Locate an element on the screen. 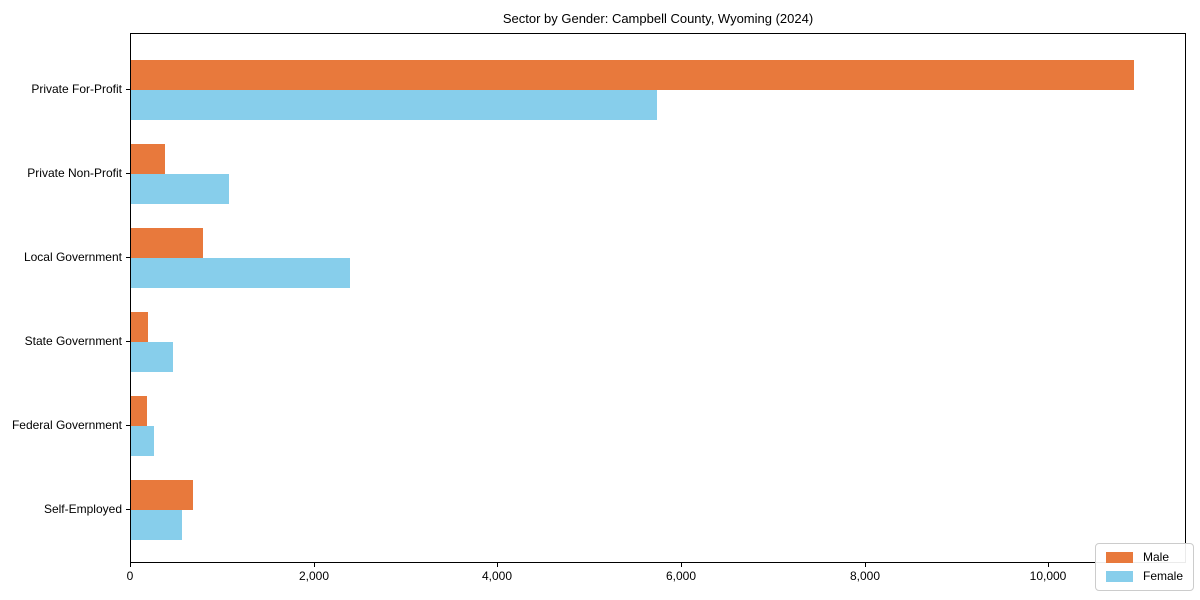 The height and width of the screenshot is (600, 1200). bar-male-local-government is located at coordinates (167, 243).